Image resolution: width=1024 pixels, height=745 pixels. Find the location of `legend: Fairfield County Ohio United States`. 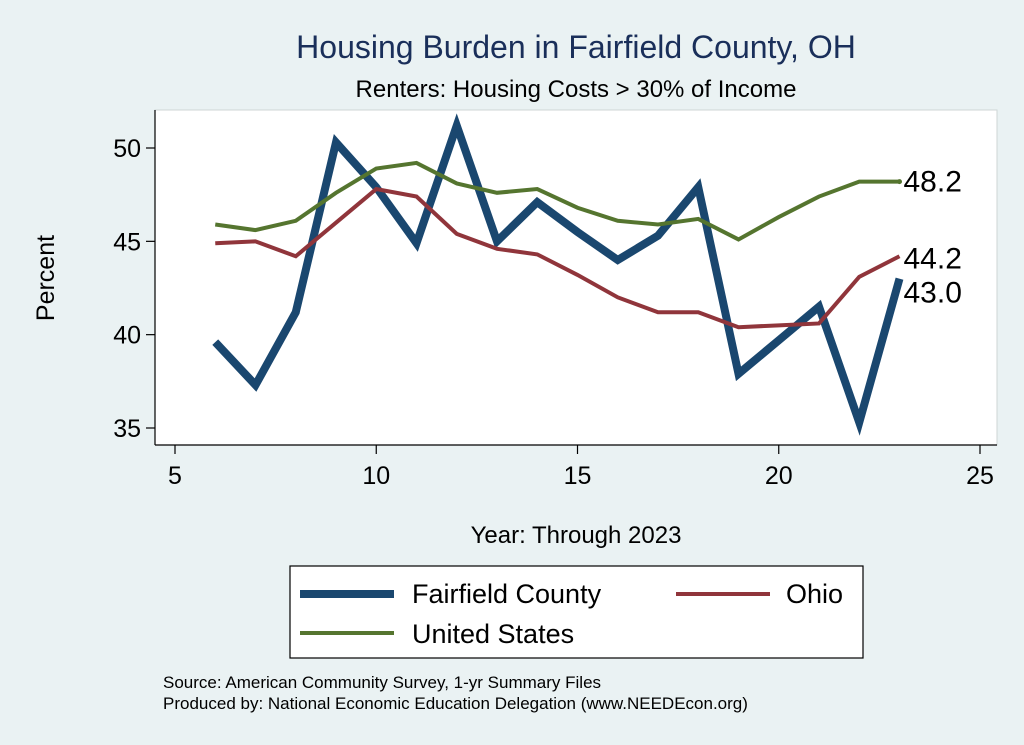

legend: Fairfield County Ohio United States is located at coordinates (576, 612).